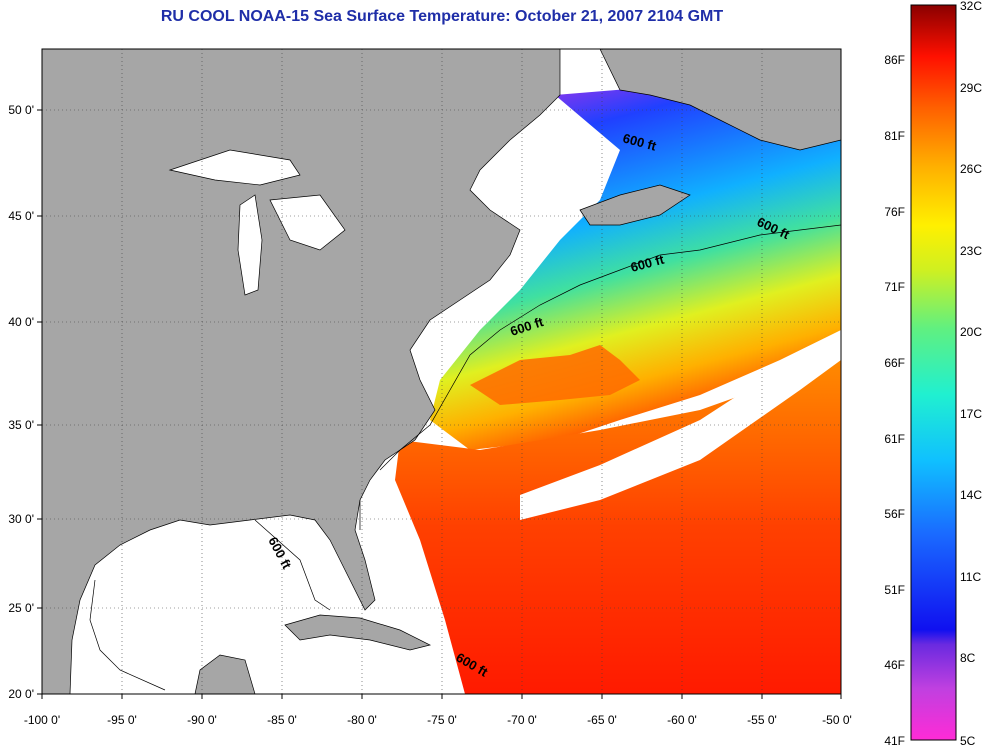 The image size is (984, 754). I want to click on cuba-land, so click(358, 632).